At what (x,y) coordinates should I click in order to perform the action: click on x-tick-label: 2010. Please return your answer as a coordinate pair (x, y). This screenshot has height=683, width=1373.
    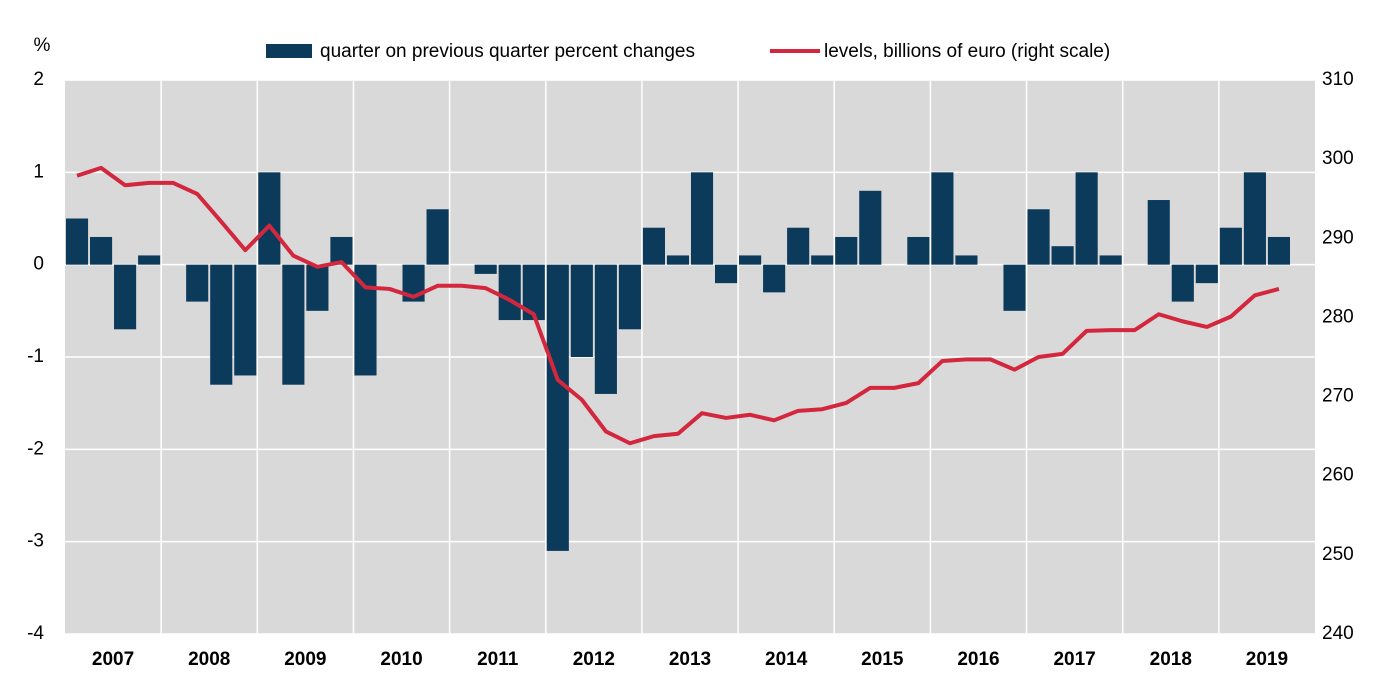
    Looking at the image, I should click on (401, 659).